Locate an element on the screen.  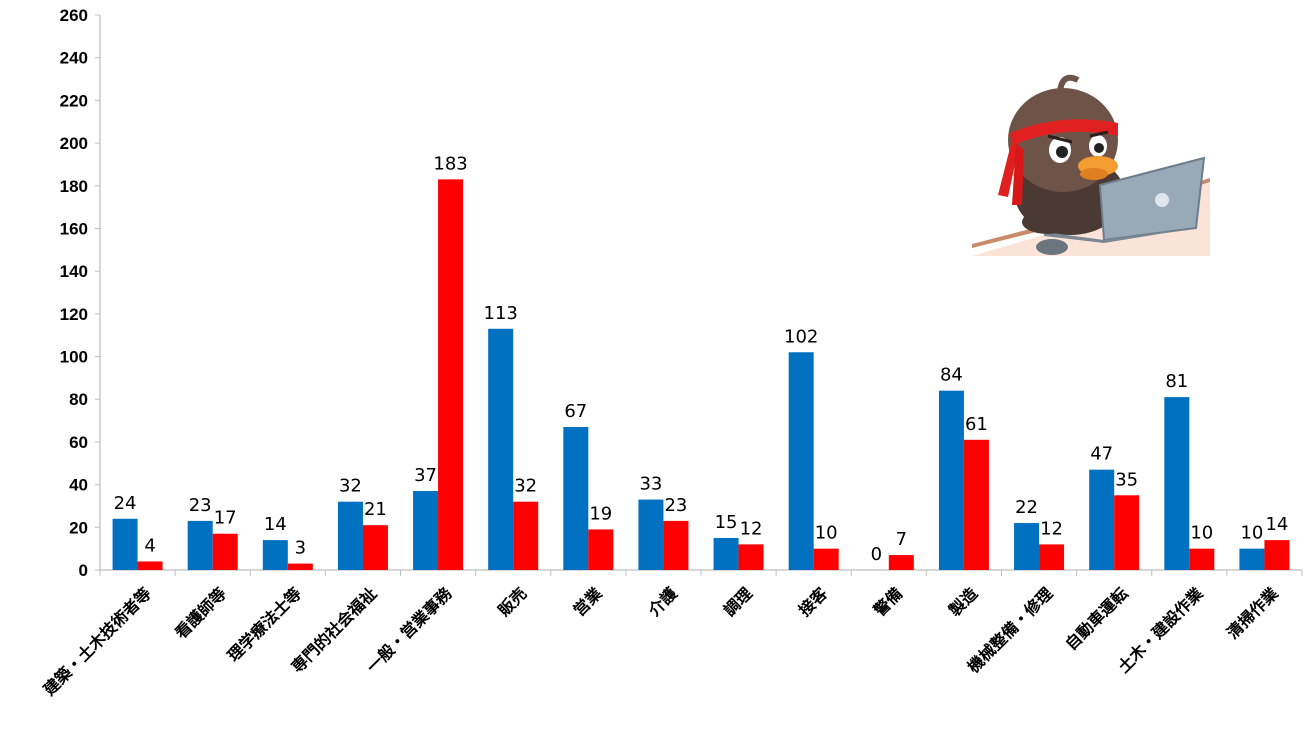
data-label: 113 is located at coordinates (501, 313).